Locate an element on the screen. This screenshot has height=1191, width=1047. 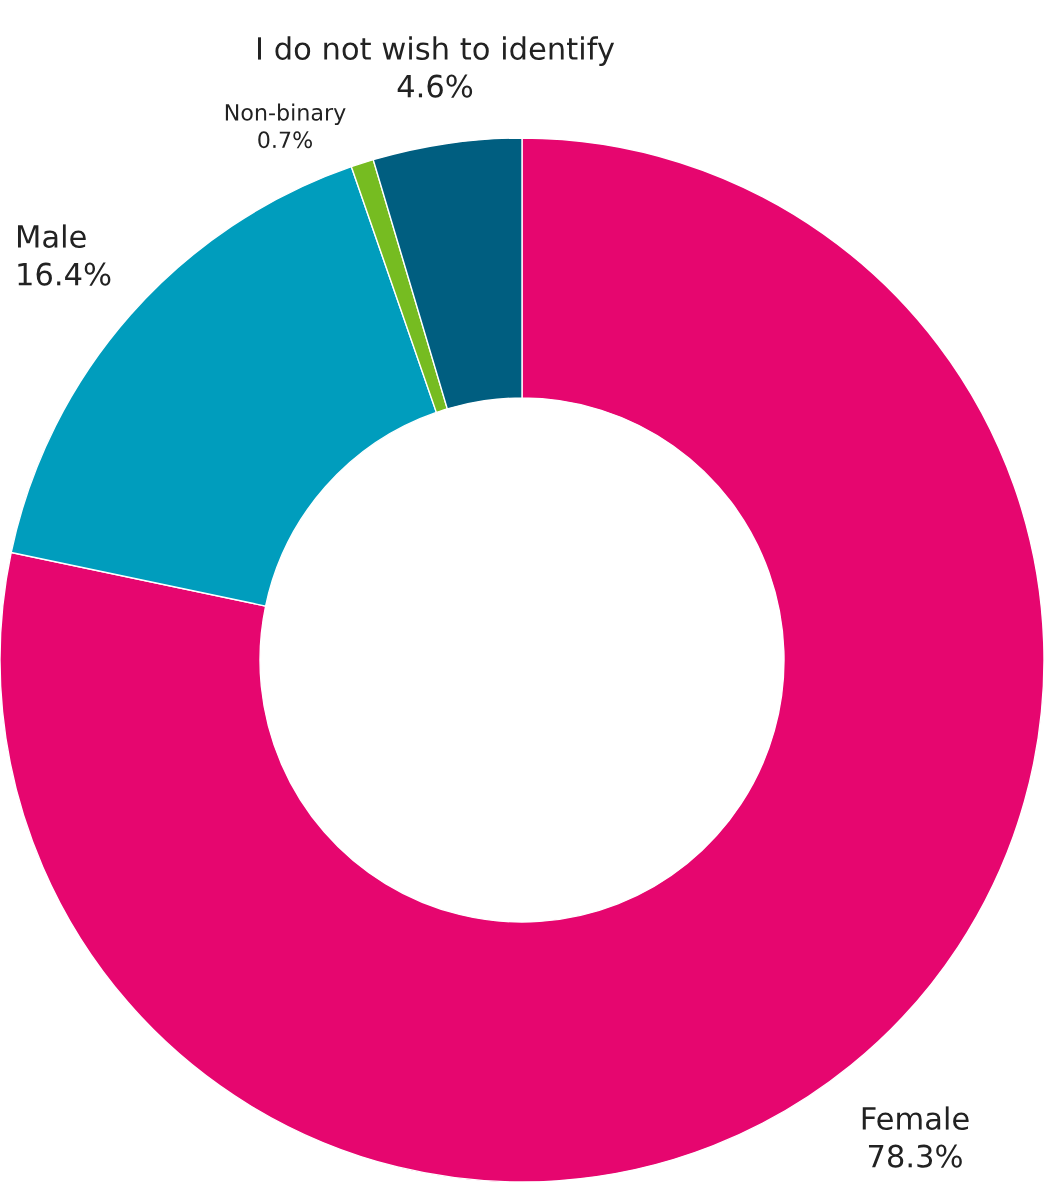
slice-label: Male is located at coordinates (52, 236).